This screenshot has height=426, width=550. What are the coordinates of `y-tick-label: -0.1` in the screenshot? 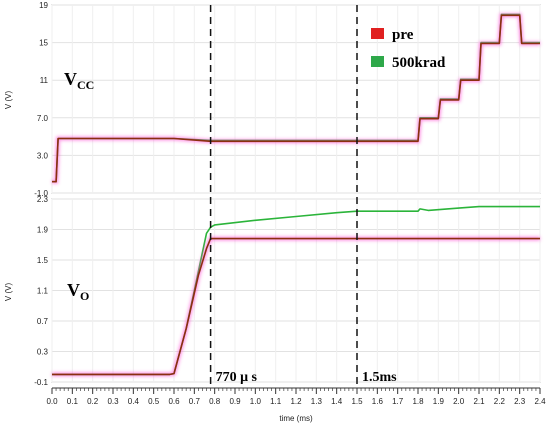 It's located at (41, 382).